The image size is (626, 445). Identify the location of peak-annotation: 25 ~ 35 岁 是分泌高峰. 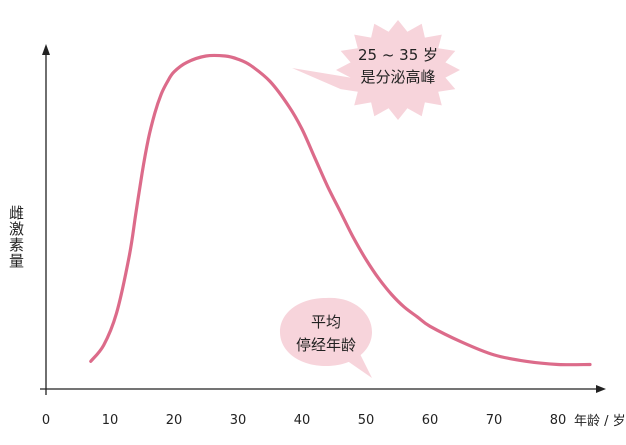
(376, 70).